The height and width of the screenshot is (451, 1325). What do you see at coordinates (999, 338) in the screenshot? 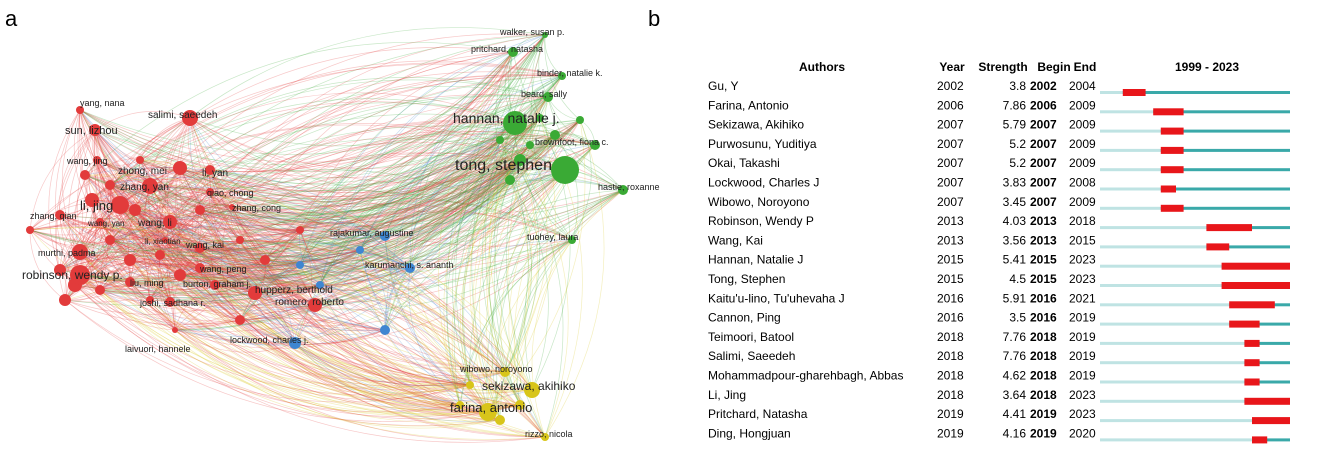
I see `table-row: Teimoori, Batool 2018 7.76 2018 2019` at bounding box center [999, 338].